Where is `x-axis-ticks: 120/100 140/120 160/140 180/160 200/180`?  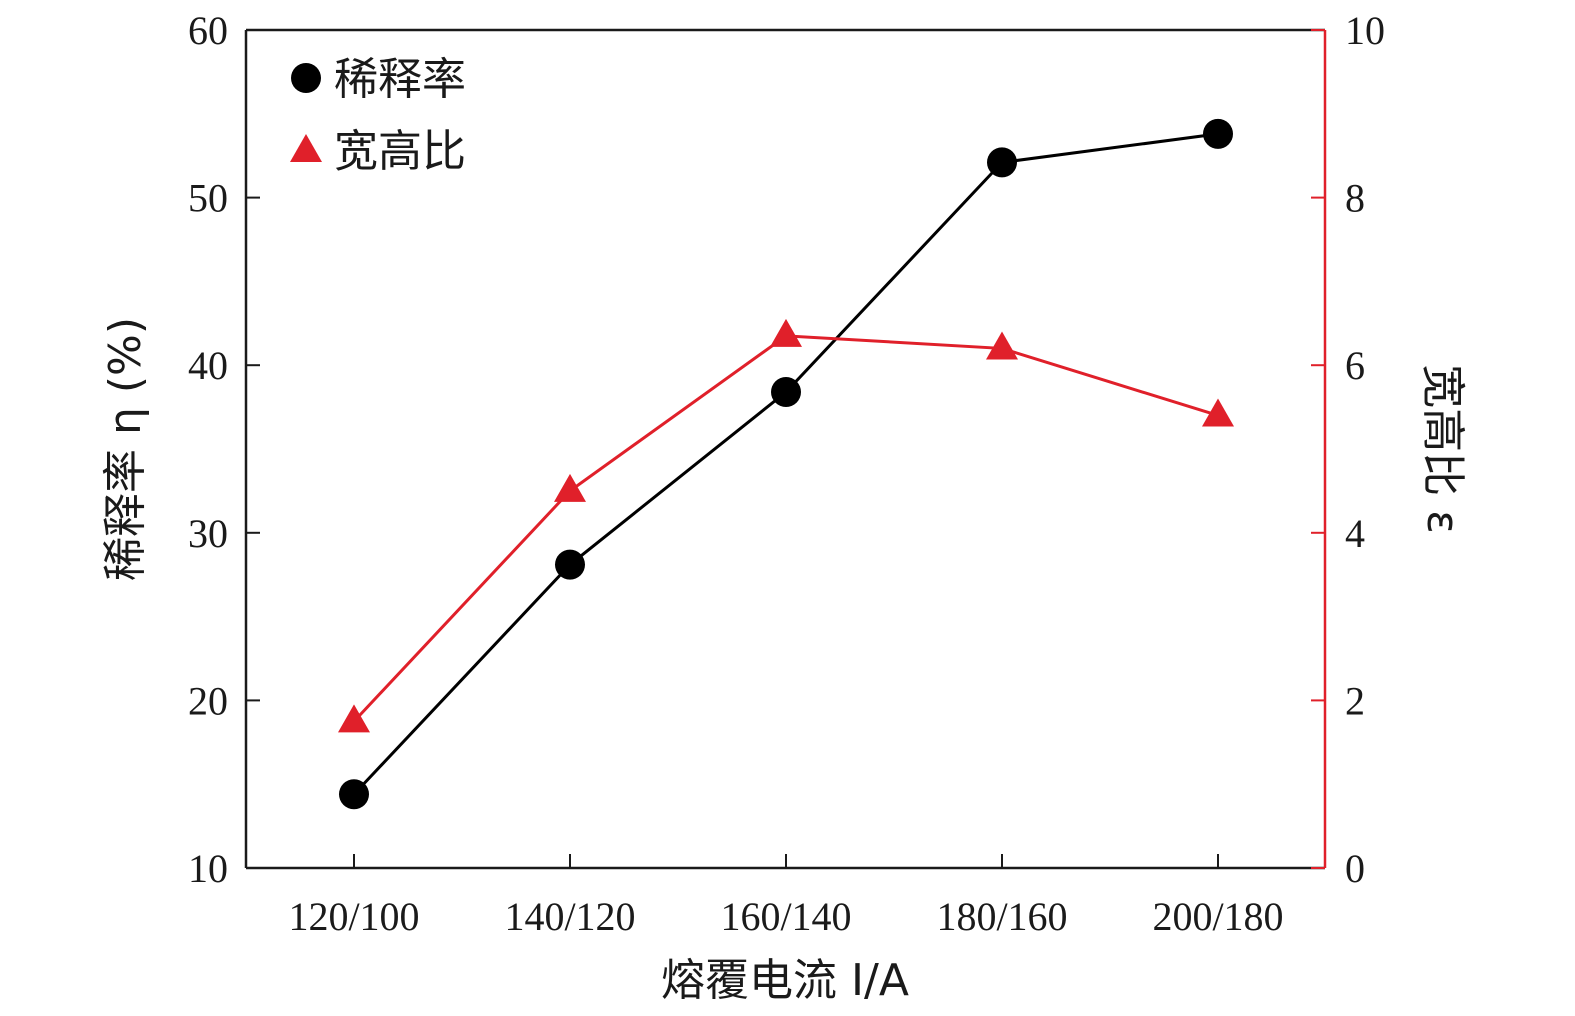
x-axis-ticks: 120/100 140/120 160/140 180/160 200/180 is located at coordinates (786, 896).